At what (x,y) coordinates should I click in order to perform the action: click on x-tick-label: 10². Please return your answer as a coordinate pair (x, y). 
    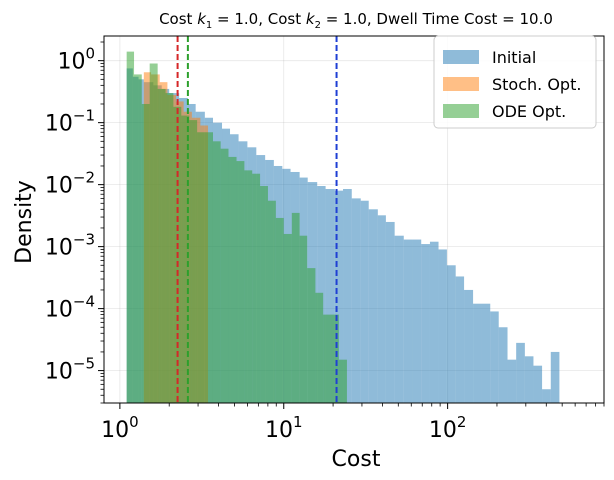
    Looking at the image, I should click on (448, 428).